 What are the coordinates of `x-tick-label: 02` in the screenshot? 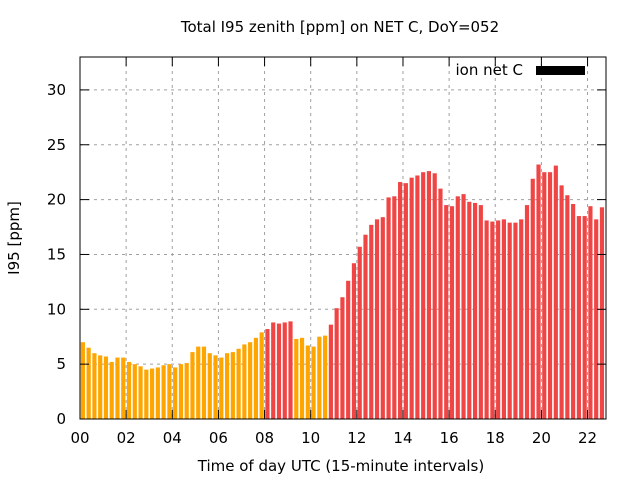 It's located at (126, 438).